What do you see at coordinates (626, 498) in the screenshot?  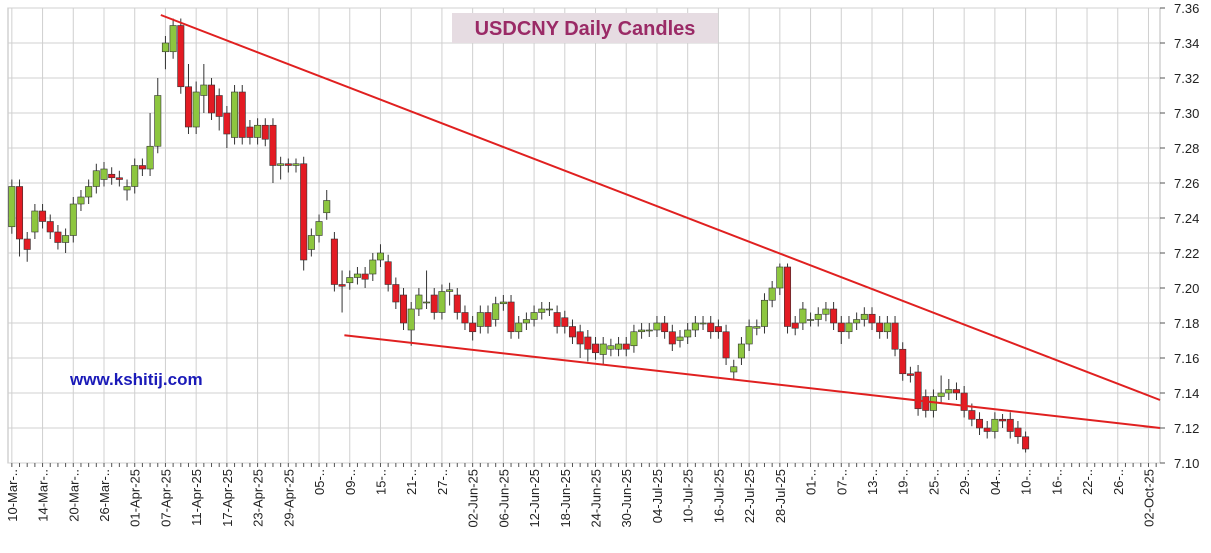 I see `x-tick-label: 30-Jun-25` at bounding box center [626, 498].